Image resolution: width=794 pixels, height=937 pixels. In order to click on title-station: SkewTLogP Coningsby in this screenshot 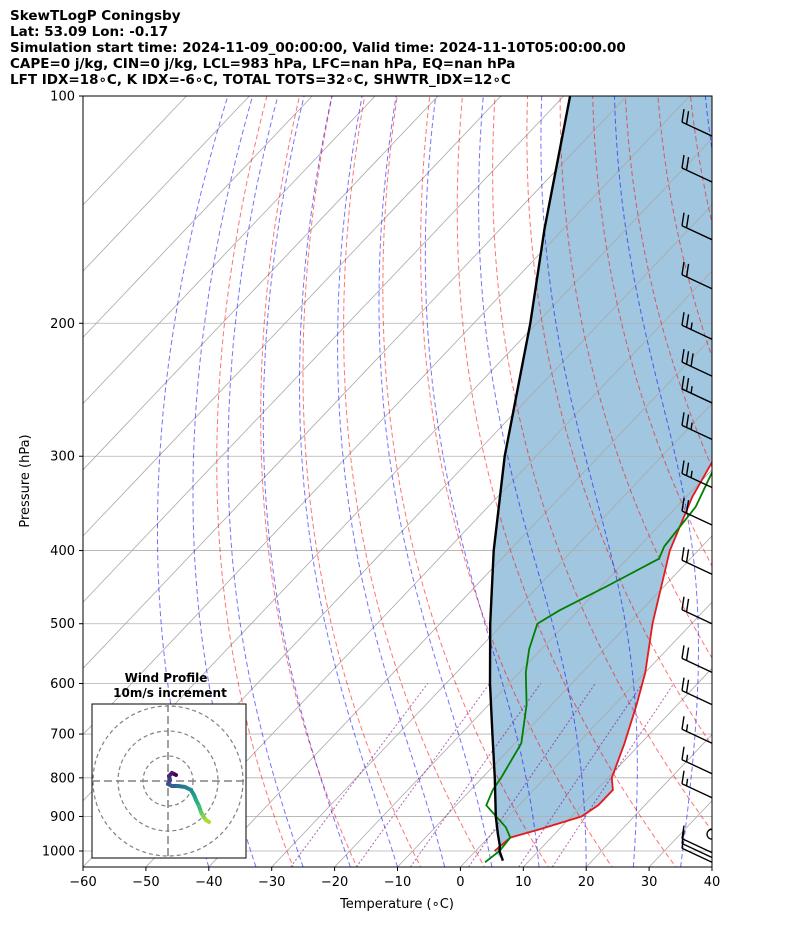, I will do `click(95, 16)`.